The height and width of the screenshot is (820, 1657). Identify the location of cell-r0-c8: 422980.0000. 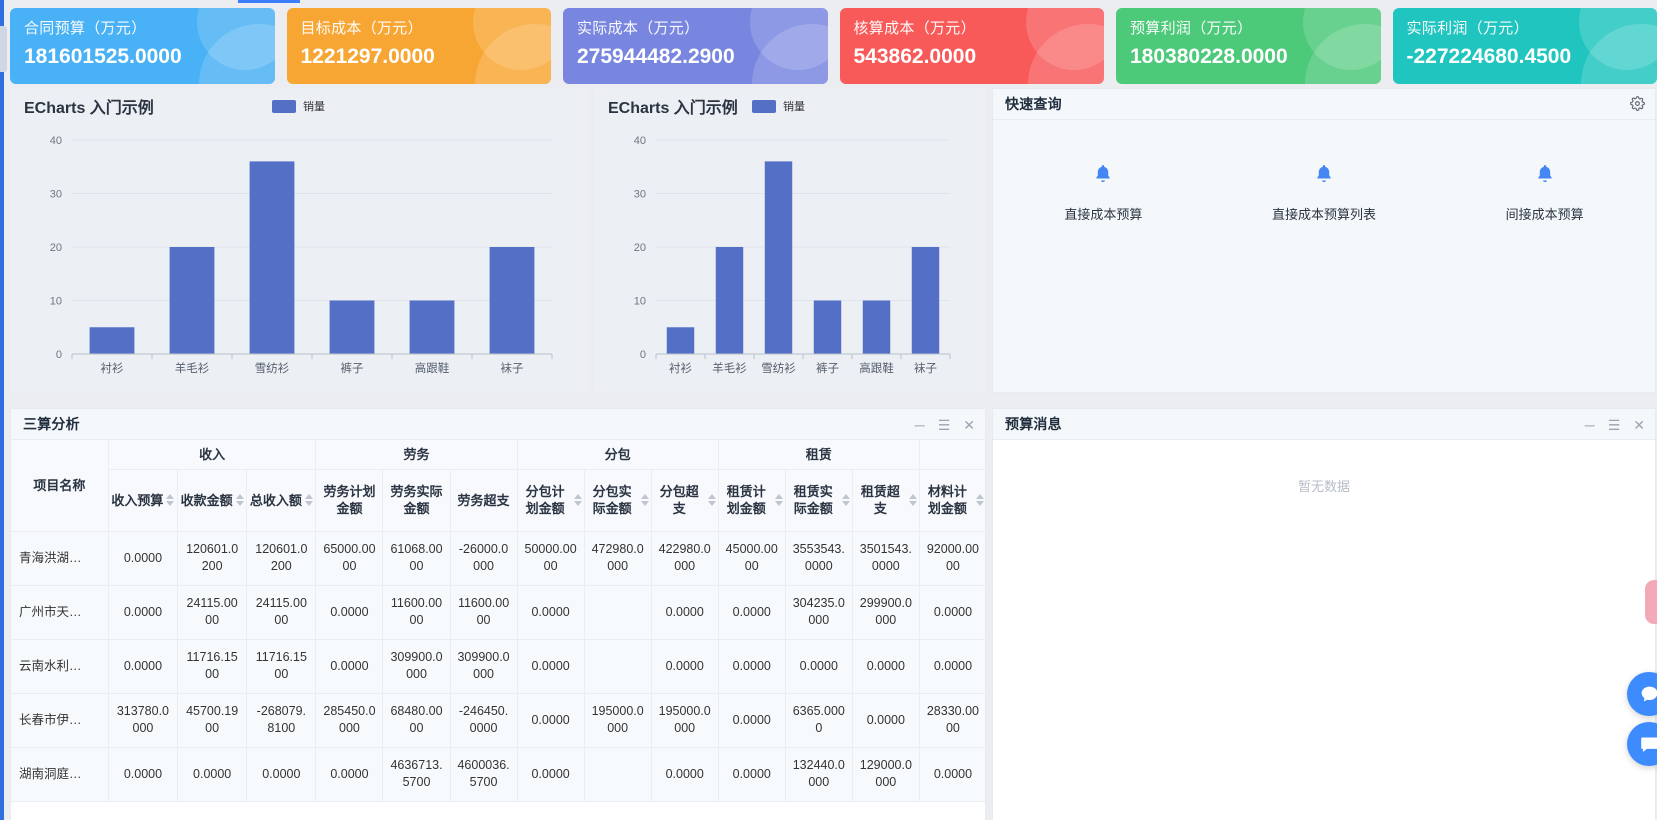
(685, 558).